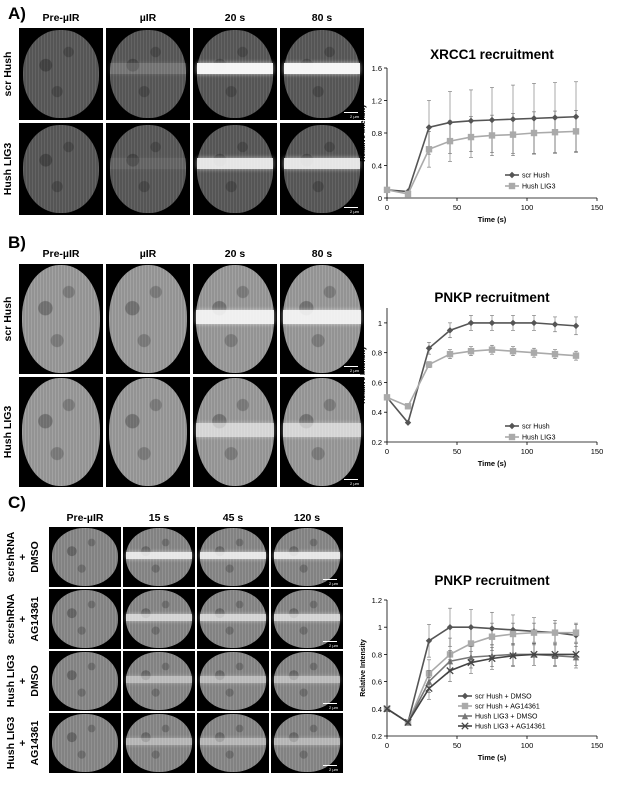 The height and width of the screenshot is (790, 630). I want to click on row-label: scrshRNA + AG14361, so click(23, 619).